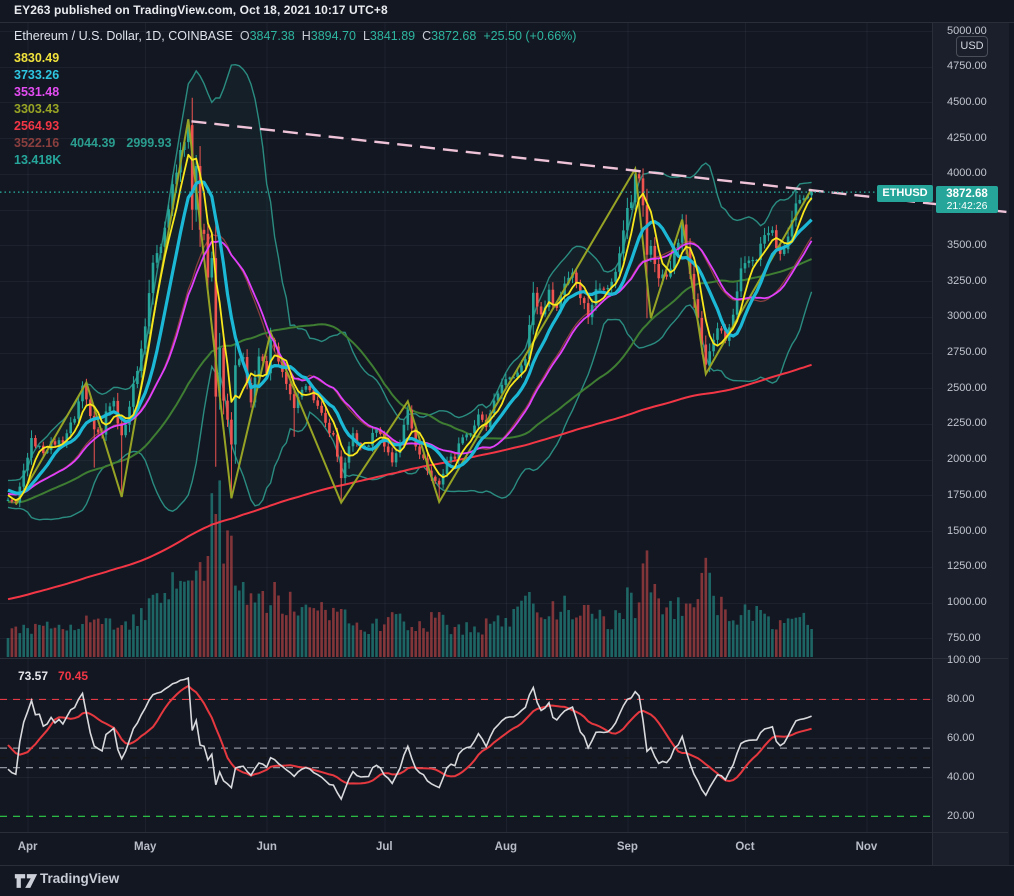 The height and width of the screenshot is (896, 1014). I want to click on tradingview-logo-icon, so click(26, 881).